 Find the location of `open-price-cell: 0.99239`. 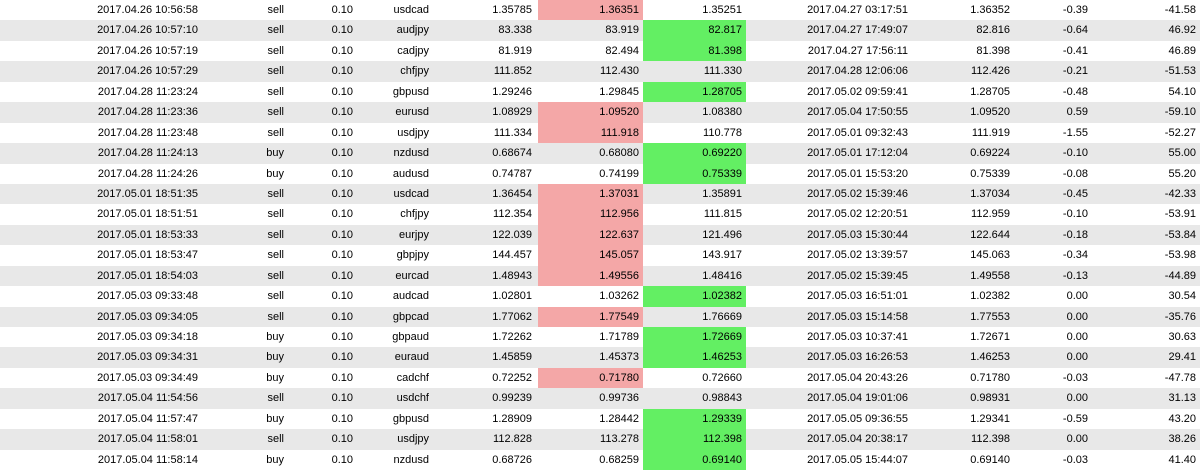

open-price-cell: 0.99239 is located at coordinates (512, 398).